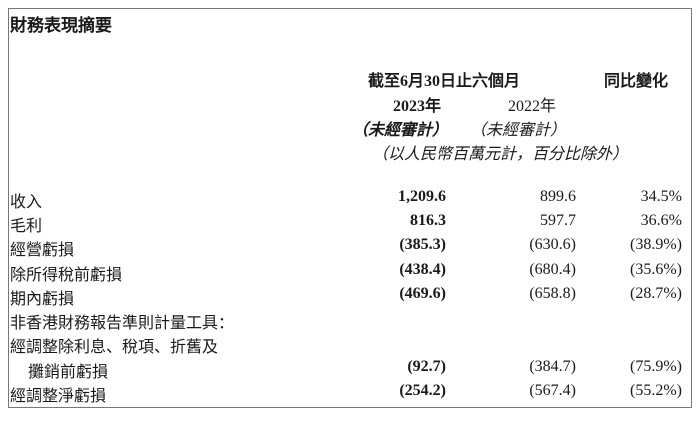  What do you see at coordinates (42, 250) in the screenshot?
I see `row-label: 經營虧損` at bounding box center [42, 250].